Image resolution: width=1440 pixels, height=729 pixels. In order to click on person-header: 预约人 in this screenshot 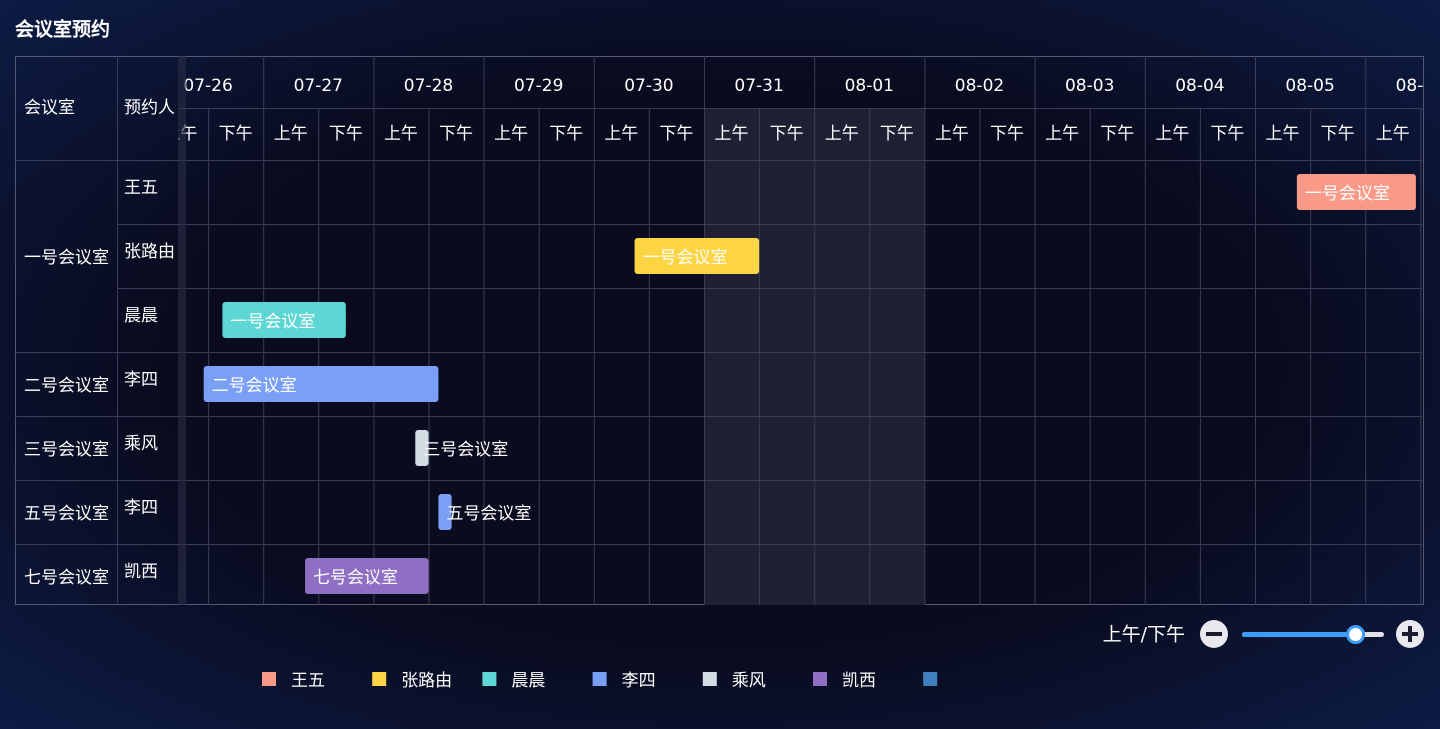, I will do `click(149, 108)`.